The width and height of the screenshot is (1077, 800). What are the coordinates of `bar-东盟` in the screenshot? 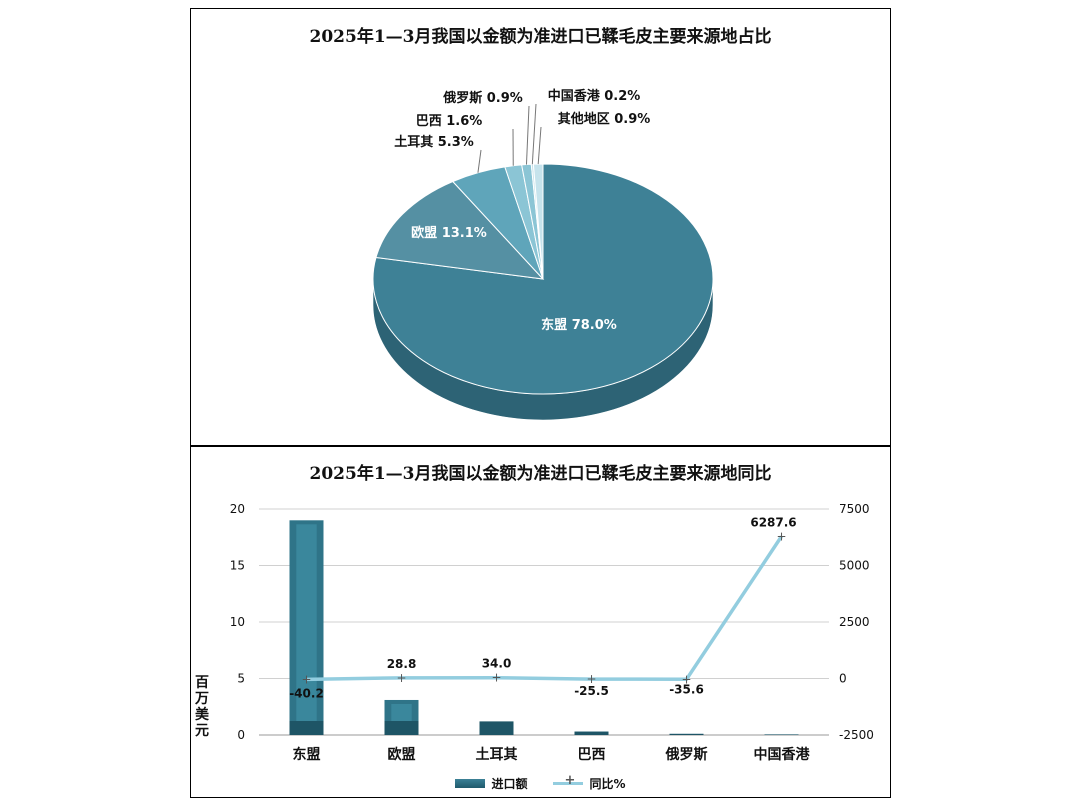 It's located at (306, 627).